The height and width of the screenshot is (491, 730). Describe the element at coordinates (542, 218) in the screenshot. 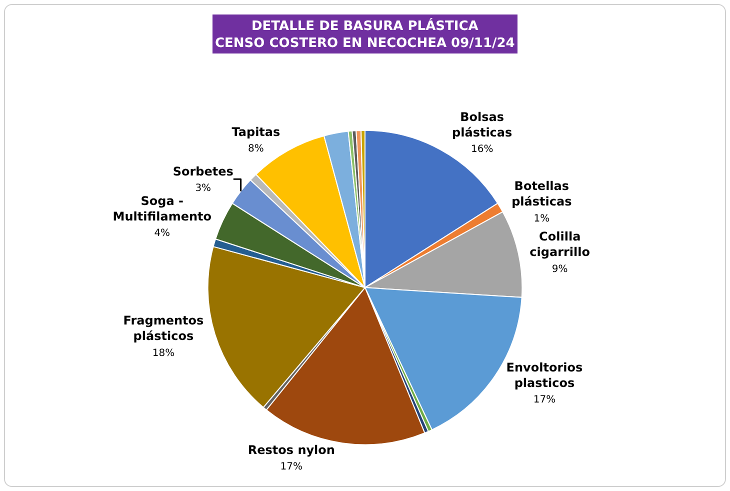

I see `data-label: 1%` at that location.